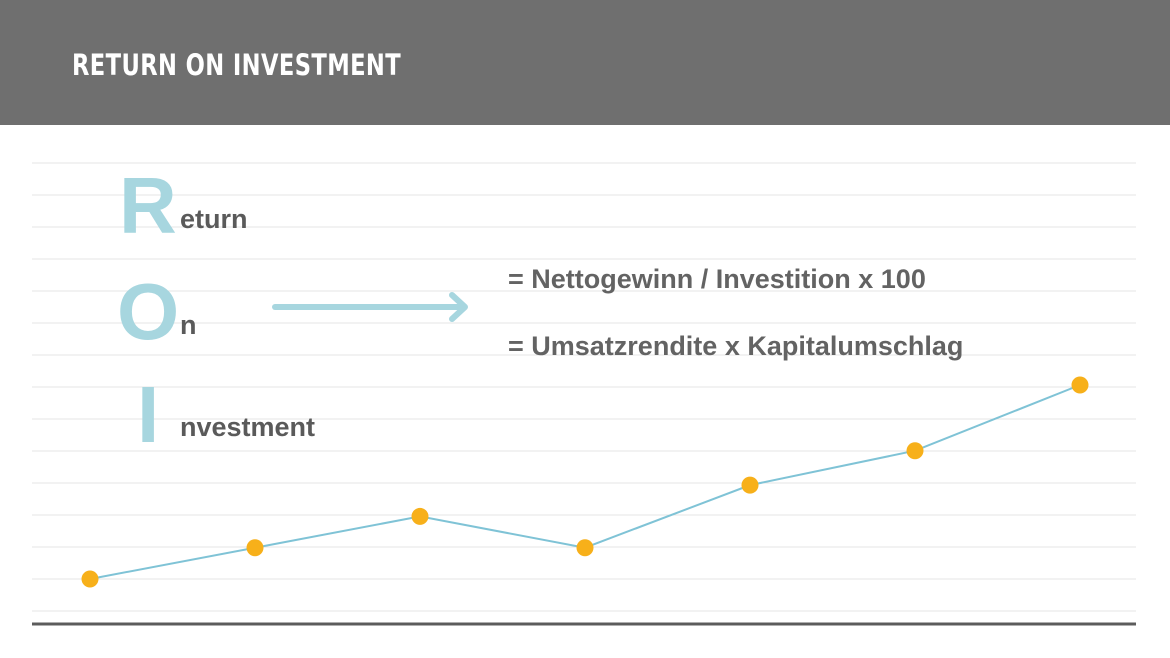  I want to click on arrow-icon, so click(370, 307).